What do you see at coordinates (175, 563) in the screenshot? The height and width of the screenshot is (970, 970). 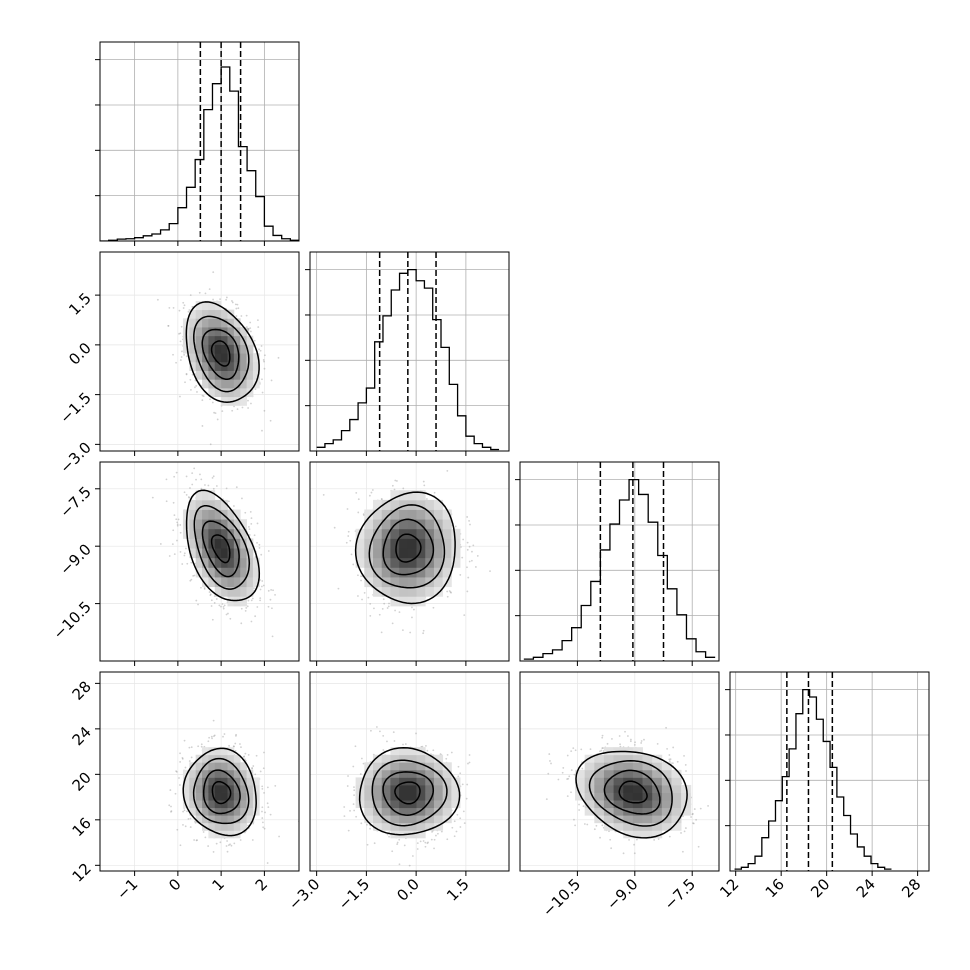 I see `scatter-panel-2-0: −10.5−9.0−7.5` at bounding box center [175, 563].